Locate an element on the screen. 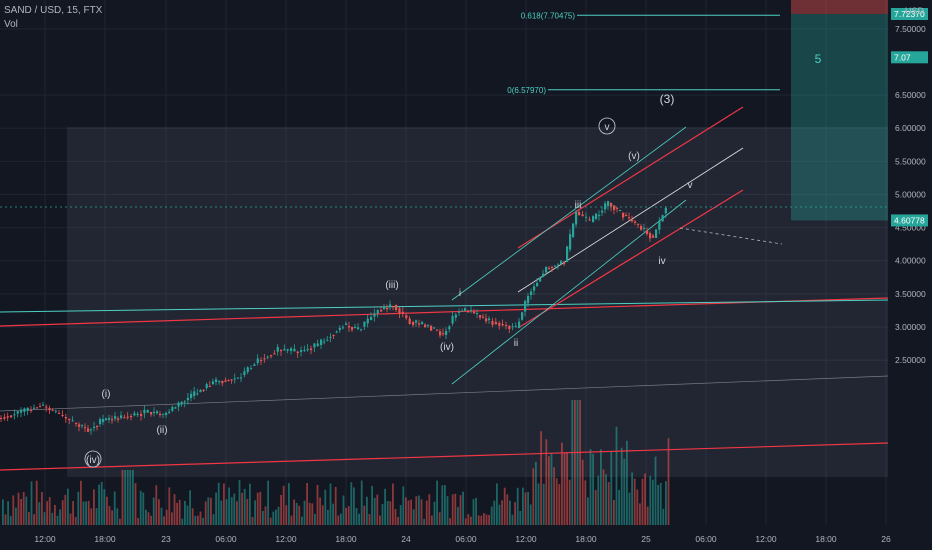 The width and height of the screenshot is (932, 550). time-tick-label: 12:00 is located at coordinates (526, 539).